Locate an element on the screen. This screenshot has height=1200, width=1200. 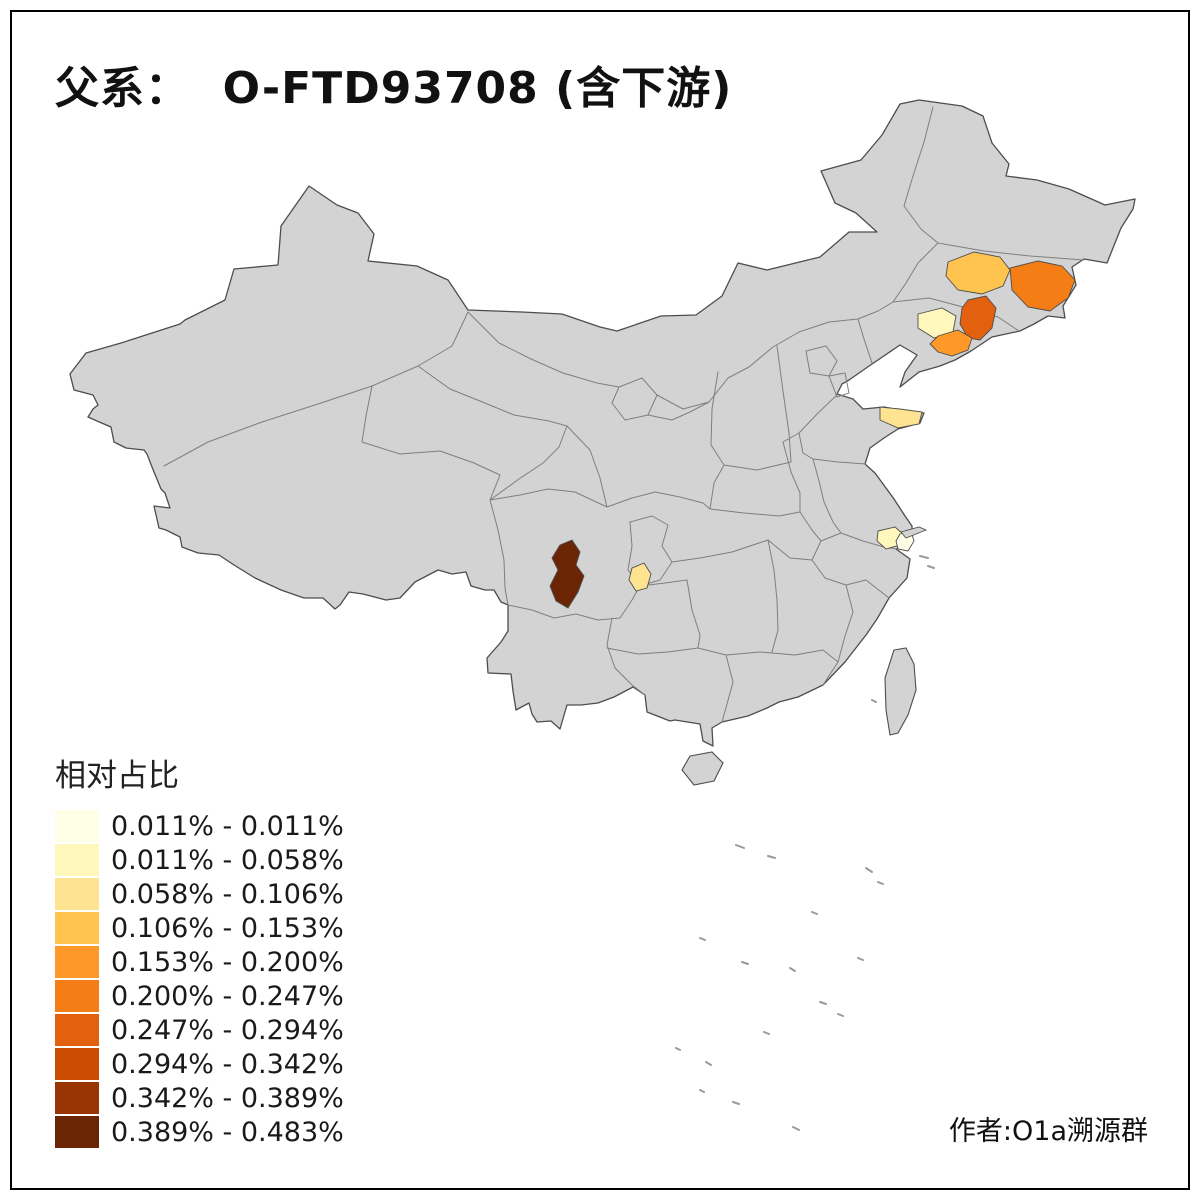
legend-item: 0.058% - 0.106% is located at coordinates (220, 894).